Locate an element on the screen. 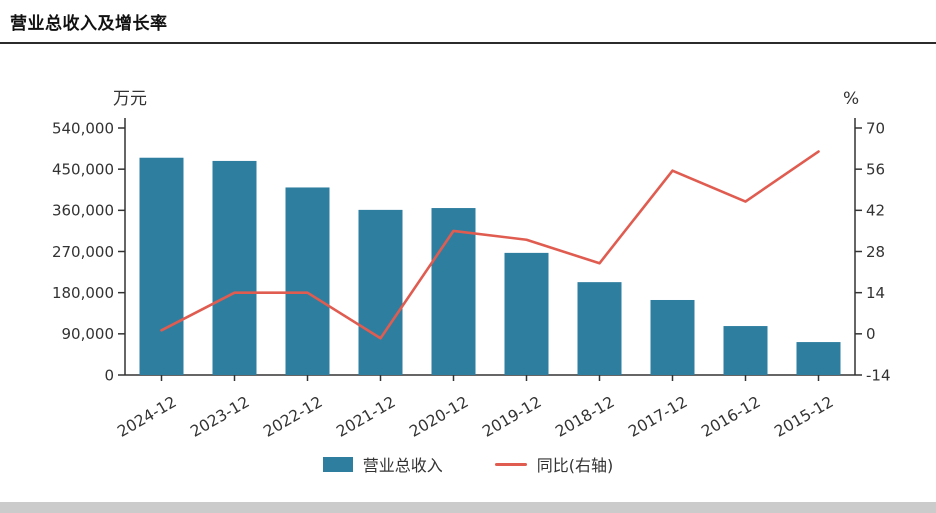  legend-item-yoy: 同比(右轴) is located at coordinates (554, 464).